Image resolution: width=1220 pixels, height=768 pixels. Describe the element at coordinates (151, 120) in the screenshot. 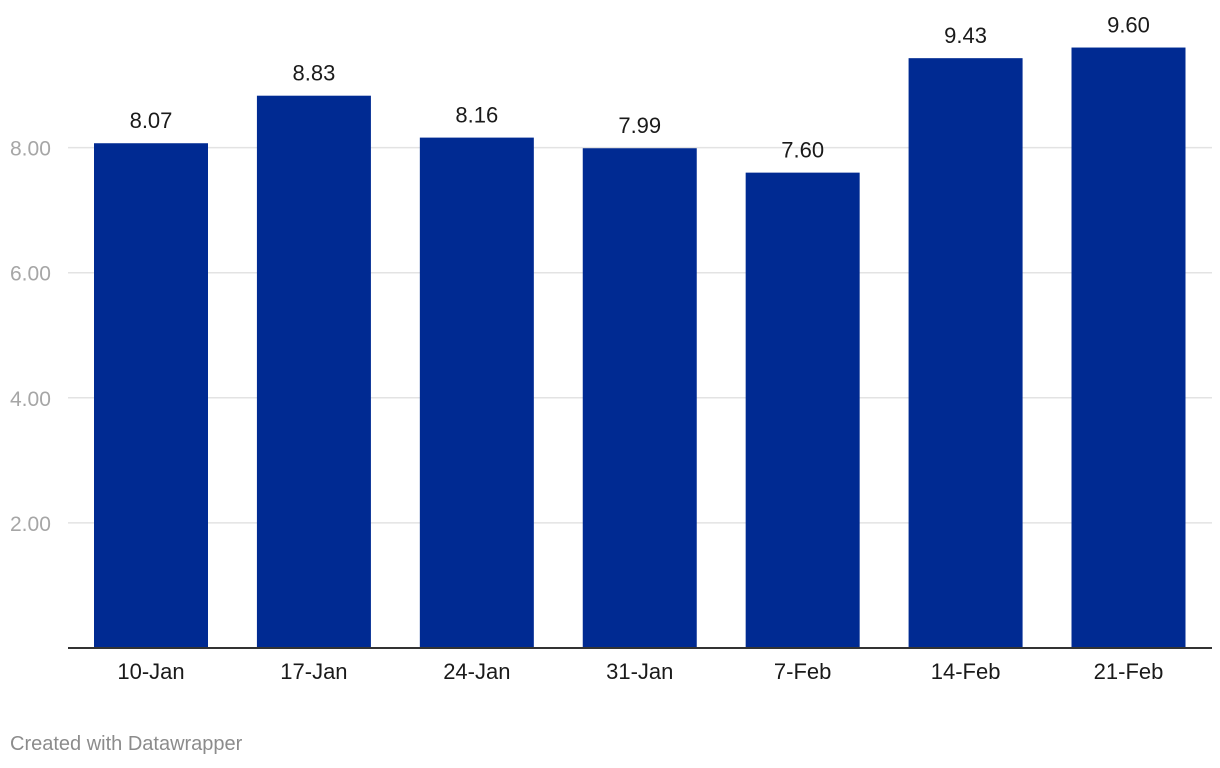

I see `data-label: 8.07` at that location.